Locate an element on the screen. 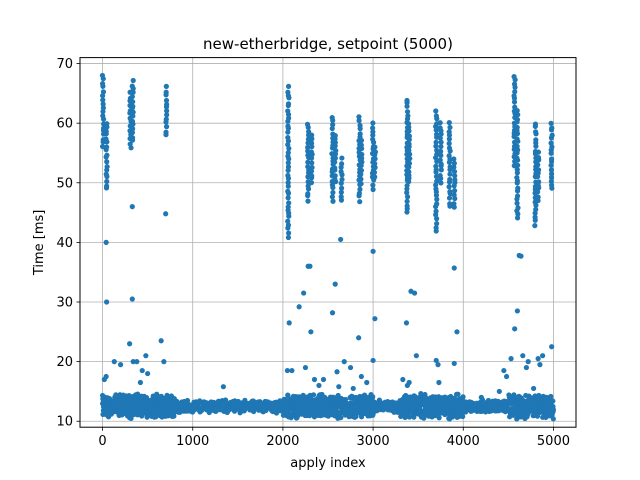 This screenshot has width=640, height=480. x-tick-label: 4000 is located at coordinates (463, 441).